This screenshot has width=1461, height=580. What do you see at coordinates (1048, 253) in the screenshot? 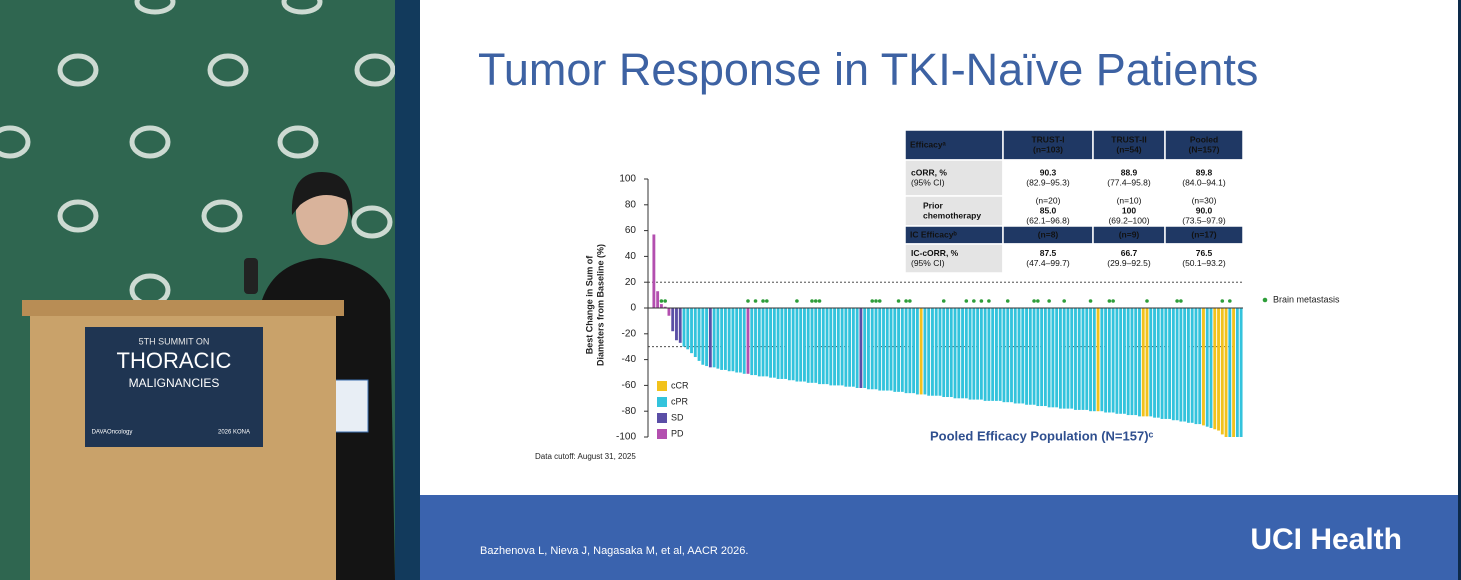
I see `table-text: 87.5` at bounding box center [1048, 253].